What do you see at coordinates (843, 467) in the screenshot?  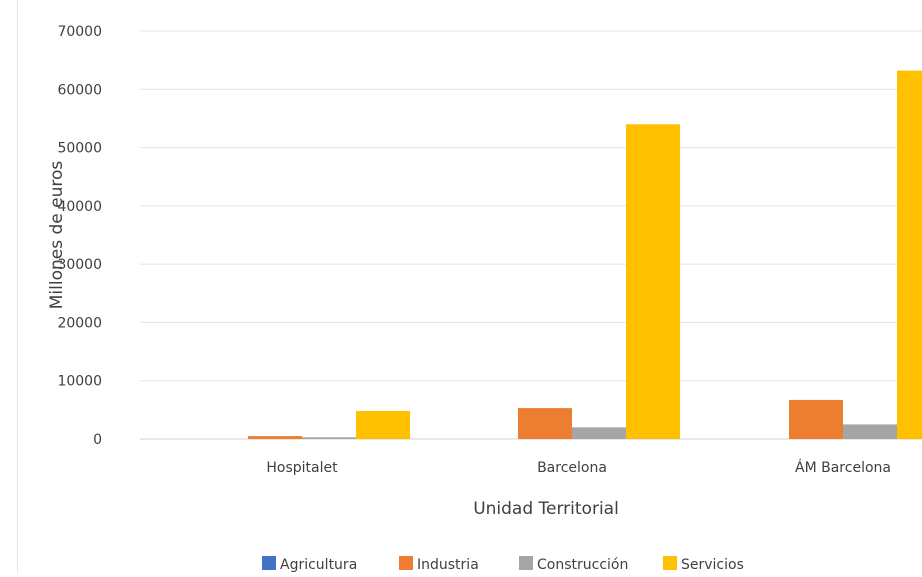 I see `x-tick-label: ÁM Barcelona` at bounding box center [843, 467].